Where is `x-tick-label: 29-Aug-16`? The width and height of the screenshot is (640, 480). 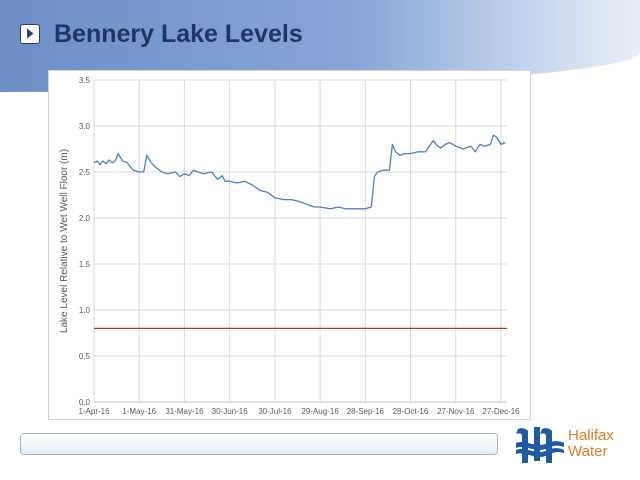 x-tick-label: 29-Aug-16 is located at coordinates (320, 411).